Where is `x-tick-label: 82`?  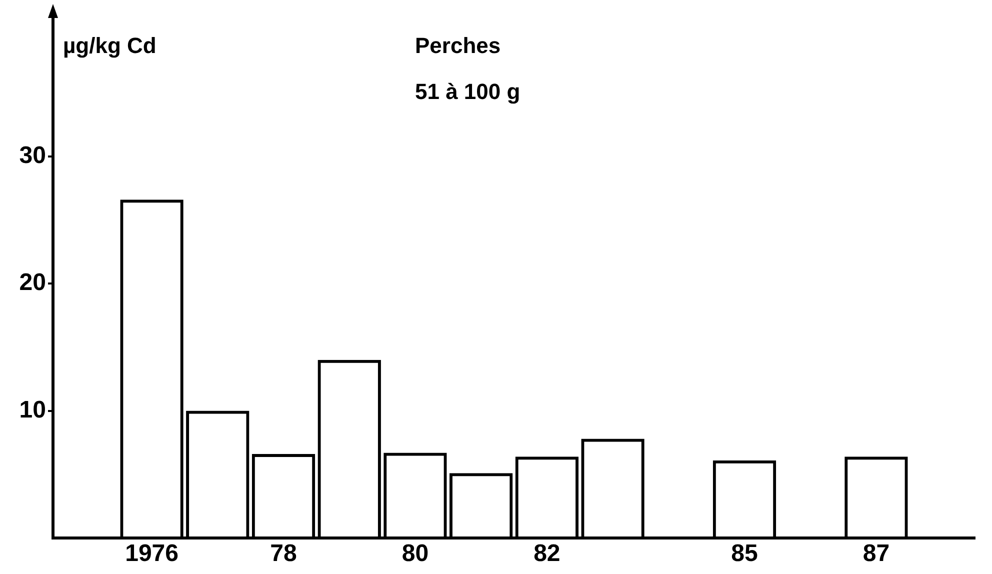
x-tick-label: 82 is located at coordinates (547, 554).